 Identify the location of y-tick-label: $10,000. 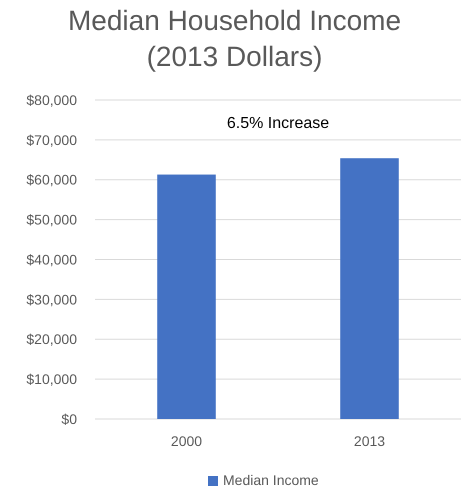
(52, 379).